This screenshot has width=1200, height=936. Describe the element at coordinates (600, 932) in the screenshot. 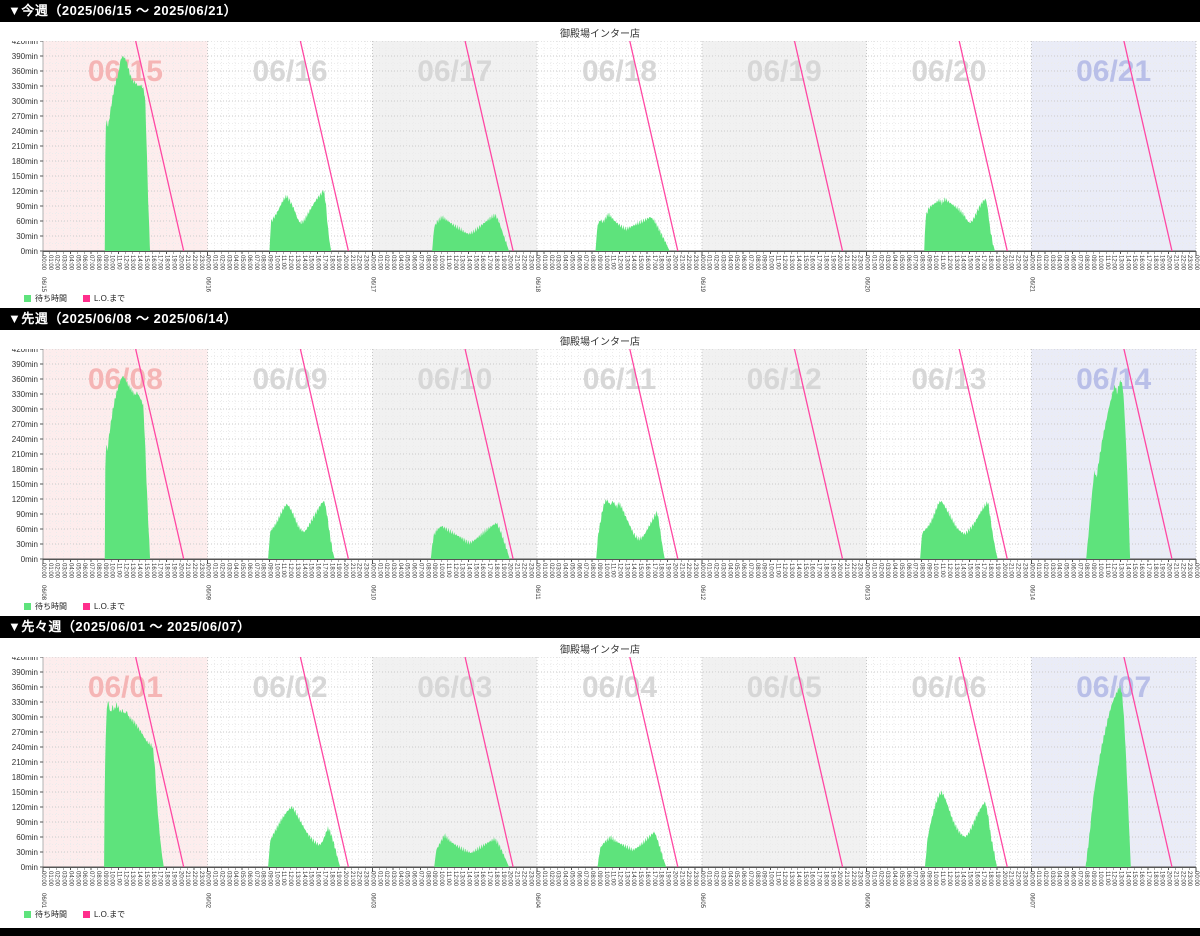

I see `footer-bar` at that location.